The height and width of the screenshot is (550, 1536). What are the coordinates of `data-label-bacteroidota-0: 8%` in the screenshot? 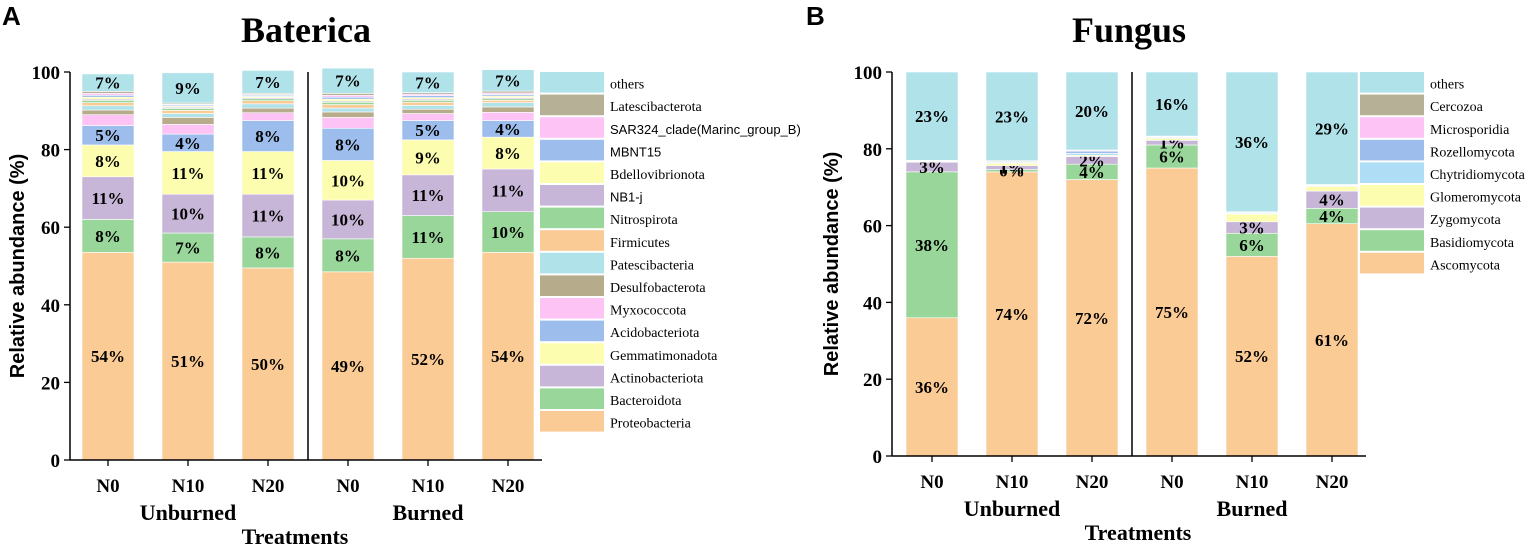 It's located at (108, 236).